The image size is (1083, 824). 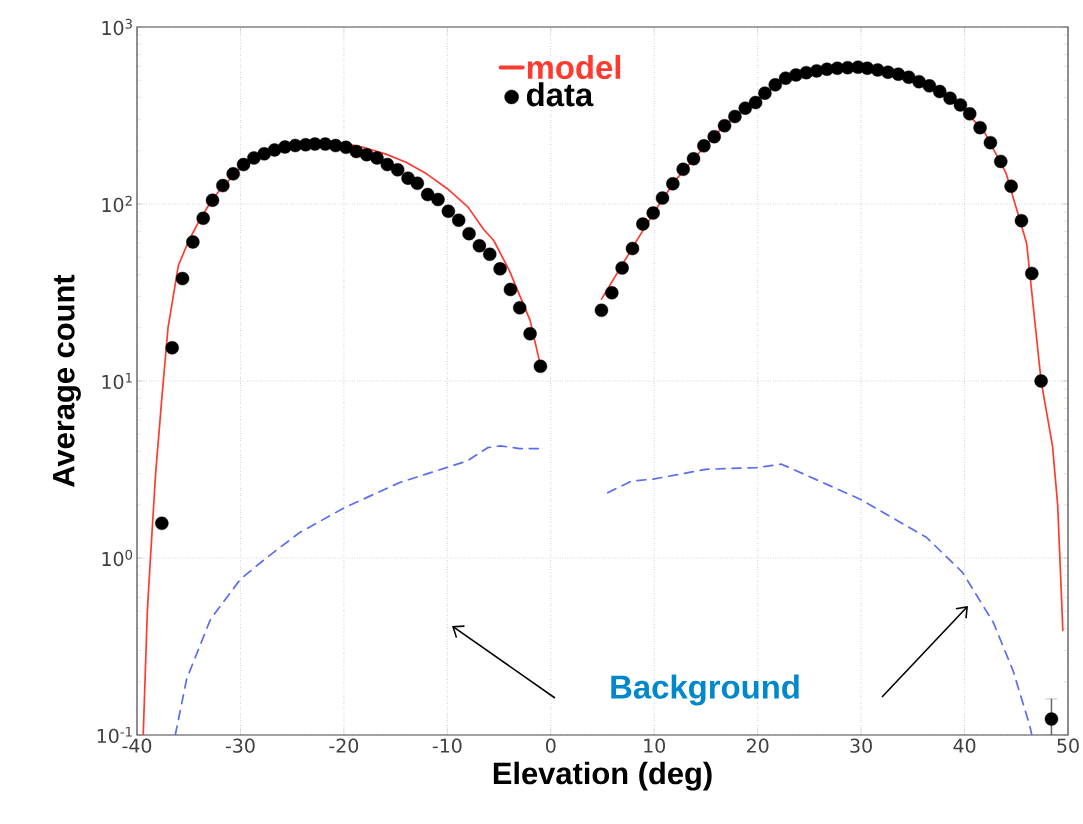 I want to click on x-tick-label: 50, so click(x=1068, y=745).